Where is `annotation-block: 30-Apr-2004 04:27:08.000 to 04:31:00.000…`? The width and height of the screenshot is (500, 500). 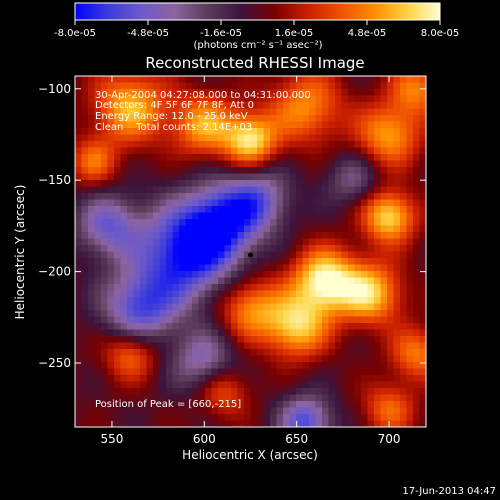
annotation-block: 30-Apr-2004 04:27:08.000 to 04:31:00.000… is located at coordinates (203, 111).